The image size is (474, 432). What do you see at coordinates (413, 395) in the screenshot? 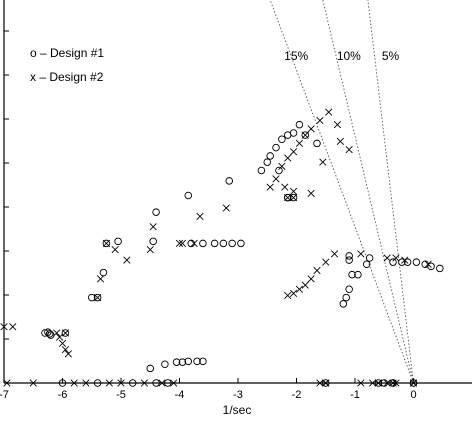
I see `x-tick-label: 0` at bounding box center [413, 395].